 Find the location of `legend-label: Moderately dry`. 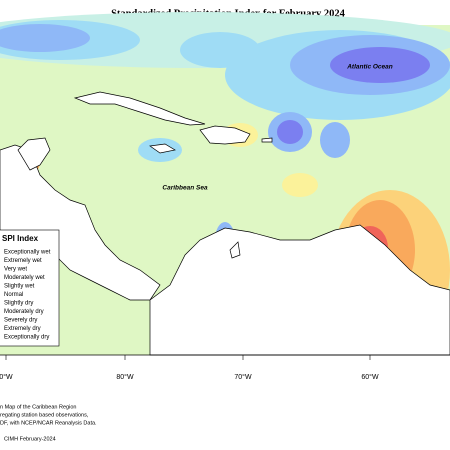

legend-label: Moderately dry is located at coordinates (24, 312).